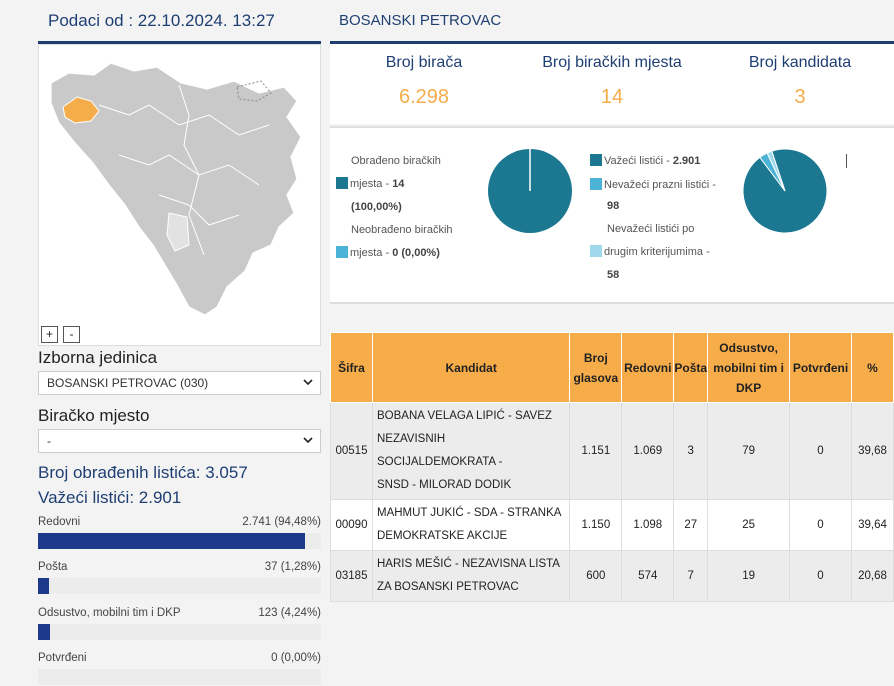 This screenshot has height=686, width=894. What do you see at coordinates (638, 161) in the screenshot?
I see `legend-text: Važeći listići -` at bounding box center [638, 161].